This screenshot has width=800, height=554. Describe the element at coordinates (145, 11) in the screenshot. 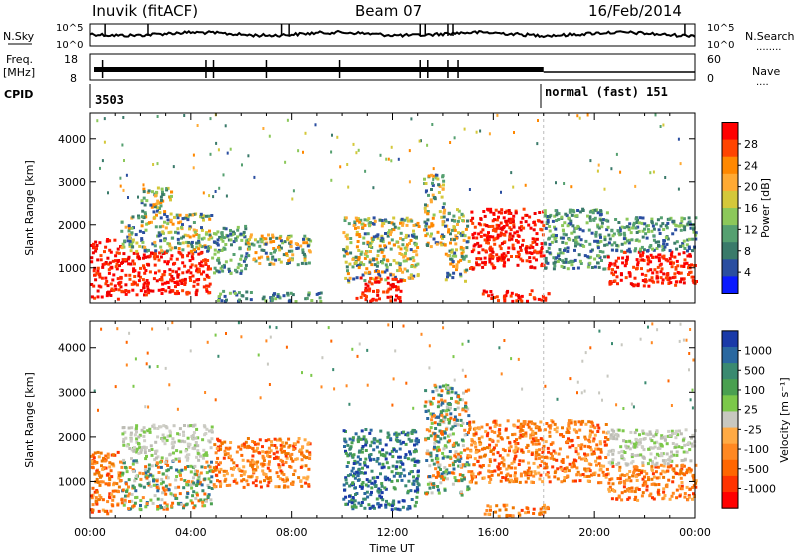

I see `station-title: Inuvik (fitACF)` at that location.